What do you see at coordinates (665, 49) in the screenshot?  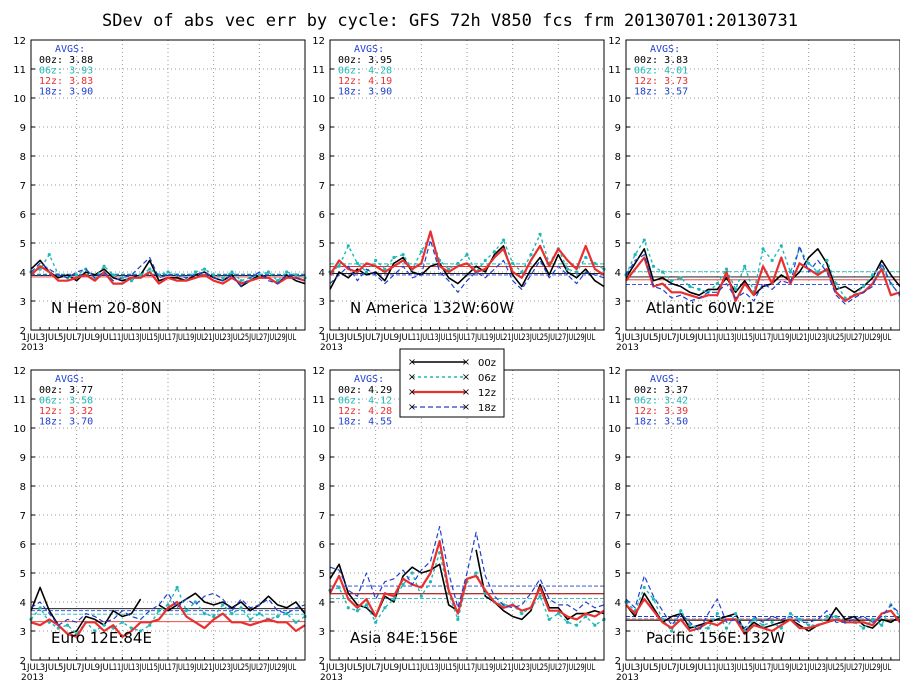 I see `avgs-heading: AVGS:` at bounding box center [665, 49].